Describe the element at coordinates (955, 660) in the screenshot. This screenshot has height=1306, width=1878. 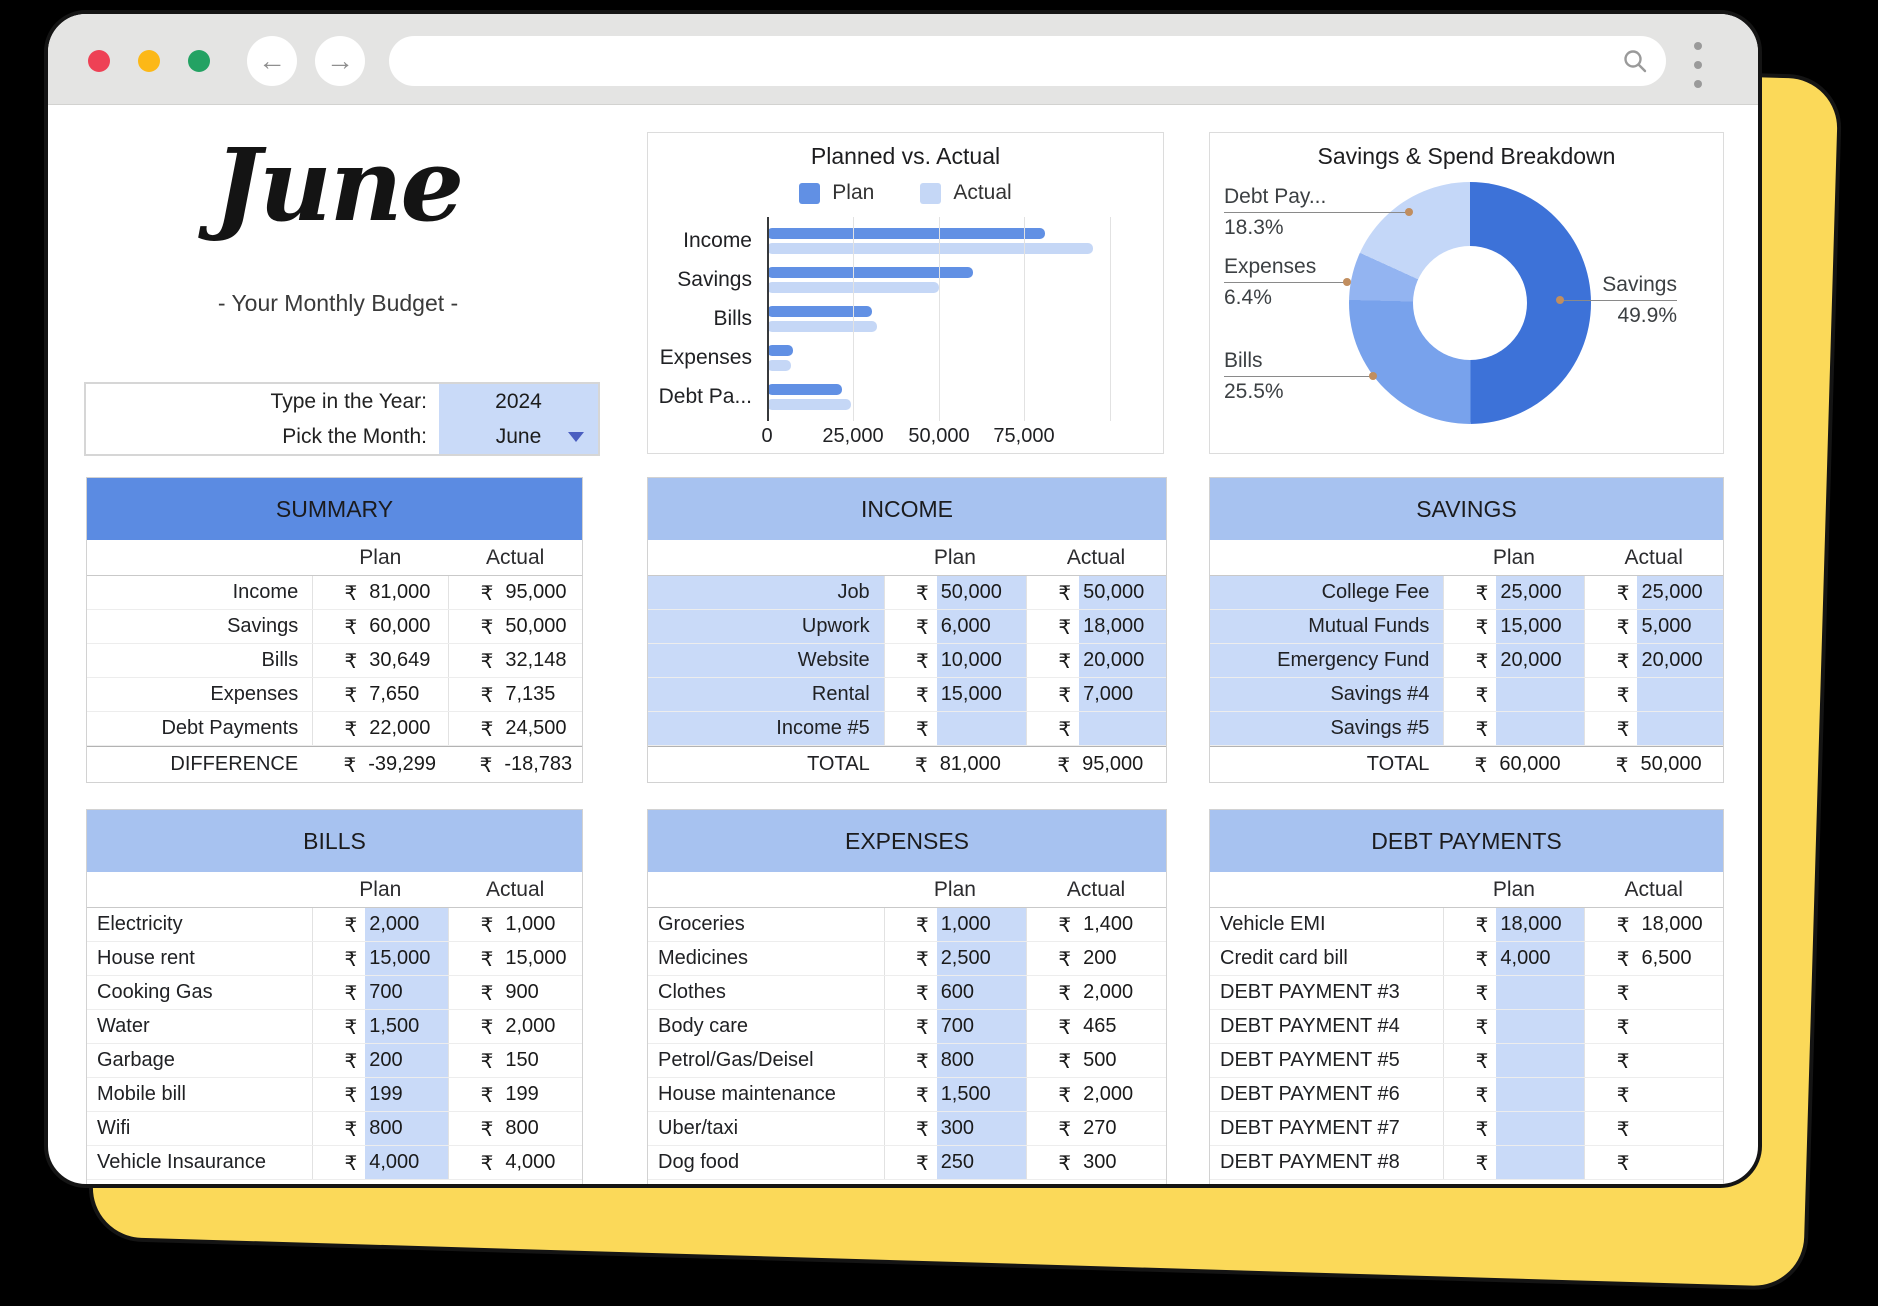
I see `plan-cell: ₹ 10,000` at that location.